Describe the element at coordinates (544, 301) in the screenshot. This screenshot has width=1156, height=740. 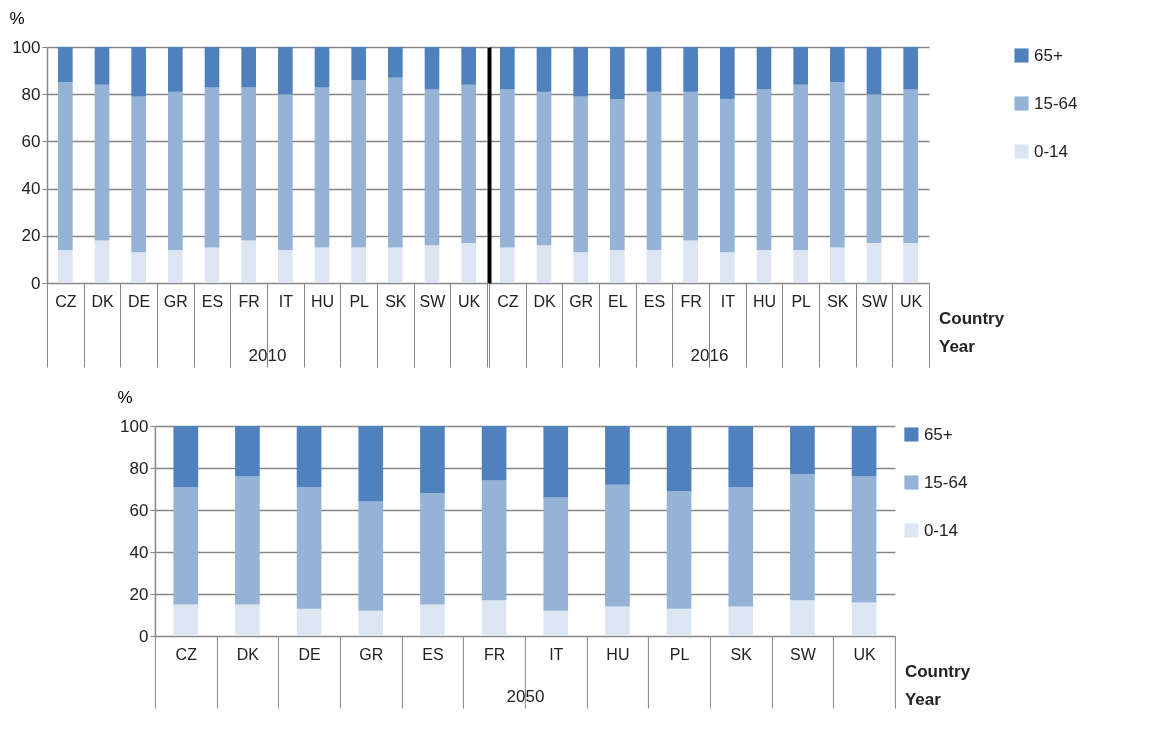
I see `x-tick-label: DK` at that location.